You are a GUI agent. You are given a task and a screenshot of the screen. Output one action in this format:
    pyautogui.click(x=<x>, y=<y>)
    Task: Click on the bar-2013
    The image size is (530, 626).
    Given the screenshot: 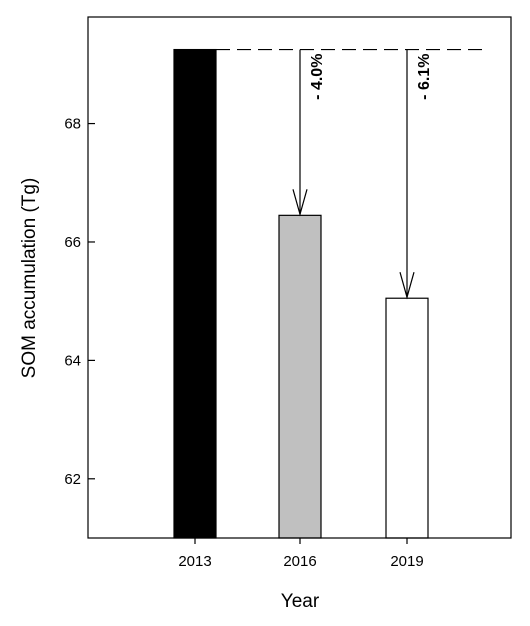 What is the action you would take?
    pyautogui.click(x=195, y=293)
    